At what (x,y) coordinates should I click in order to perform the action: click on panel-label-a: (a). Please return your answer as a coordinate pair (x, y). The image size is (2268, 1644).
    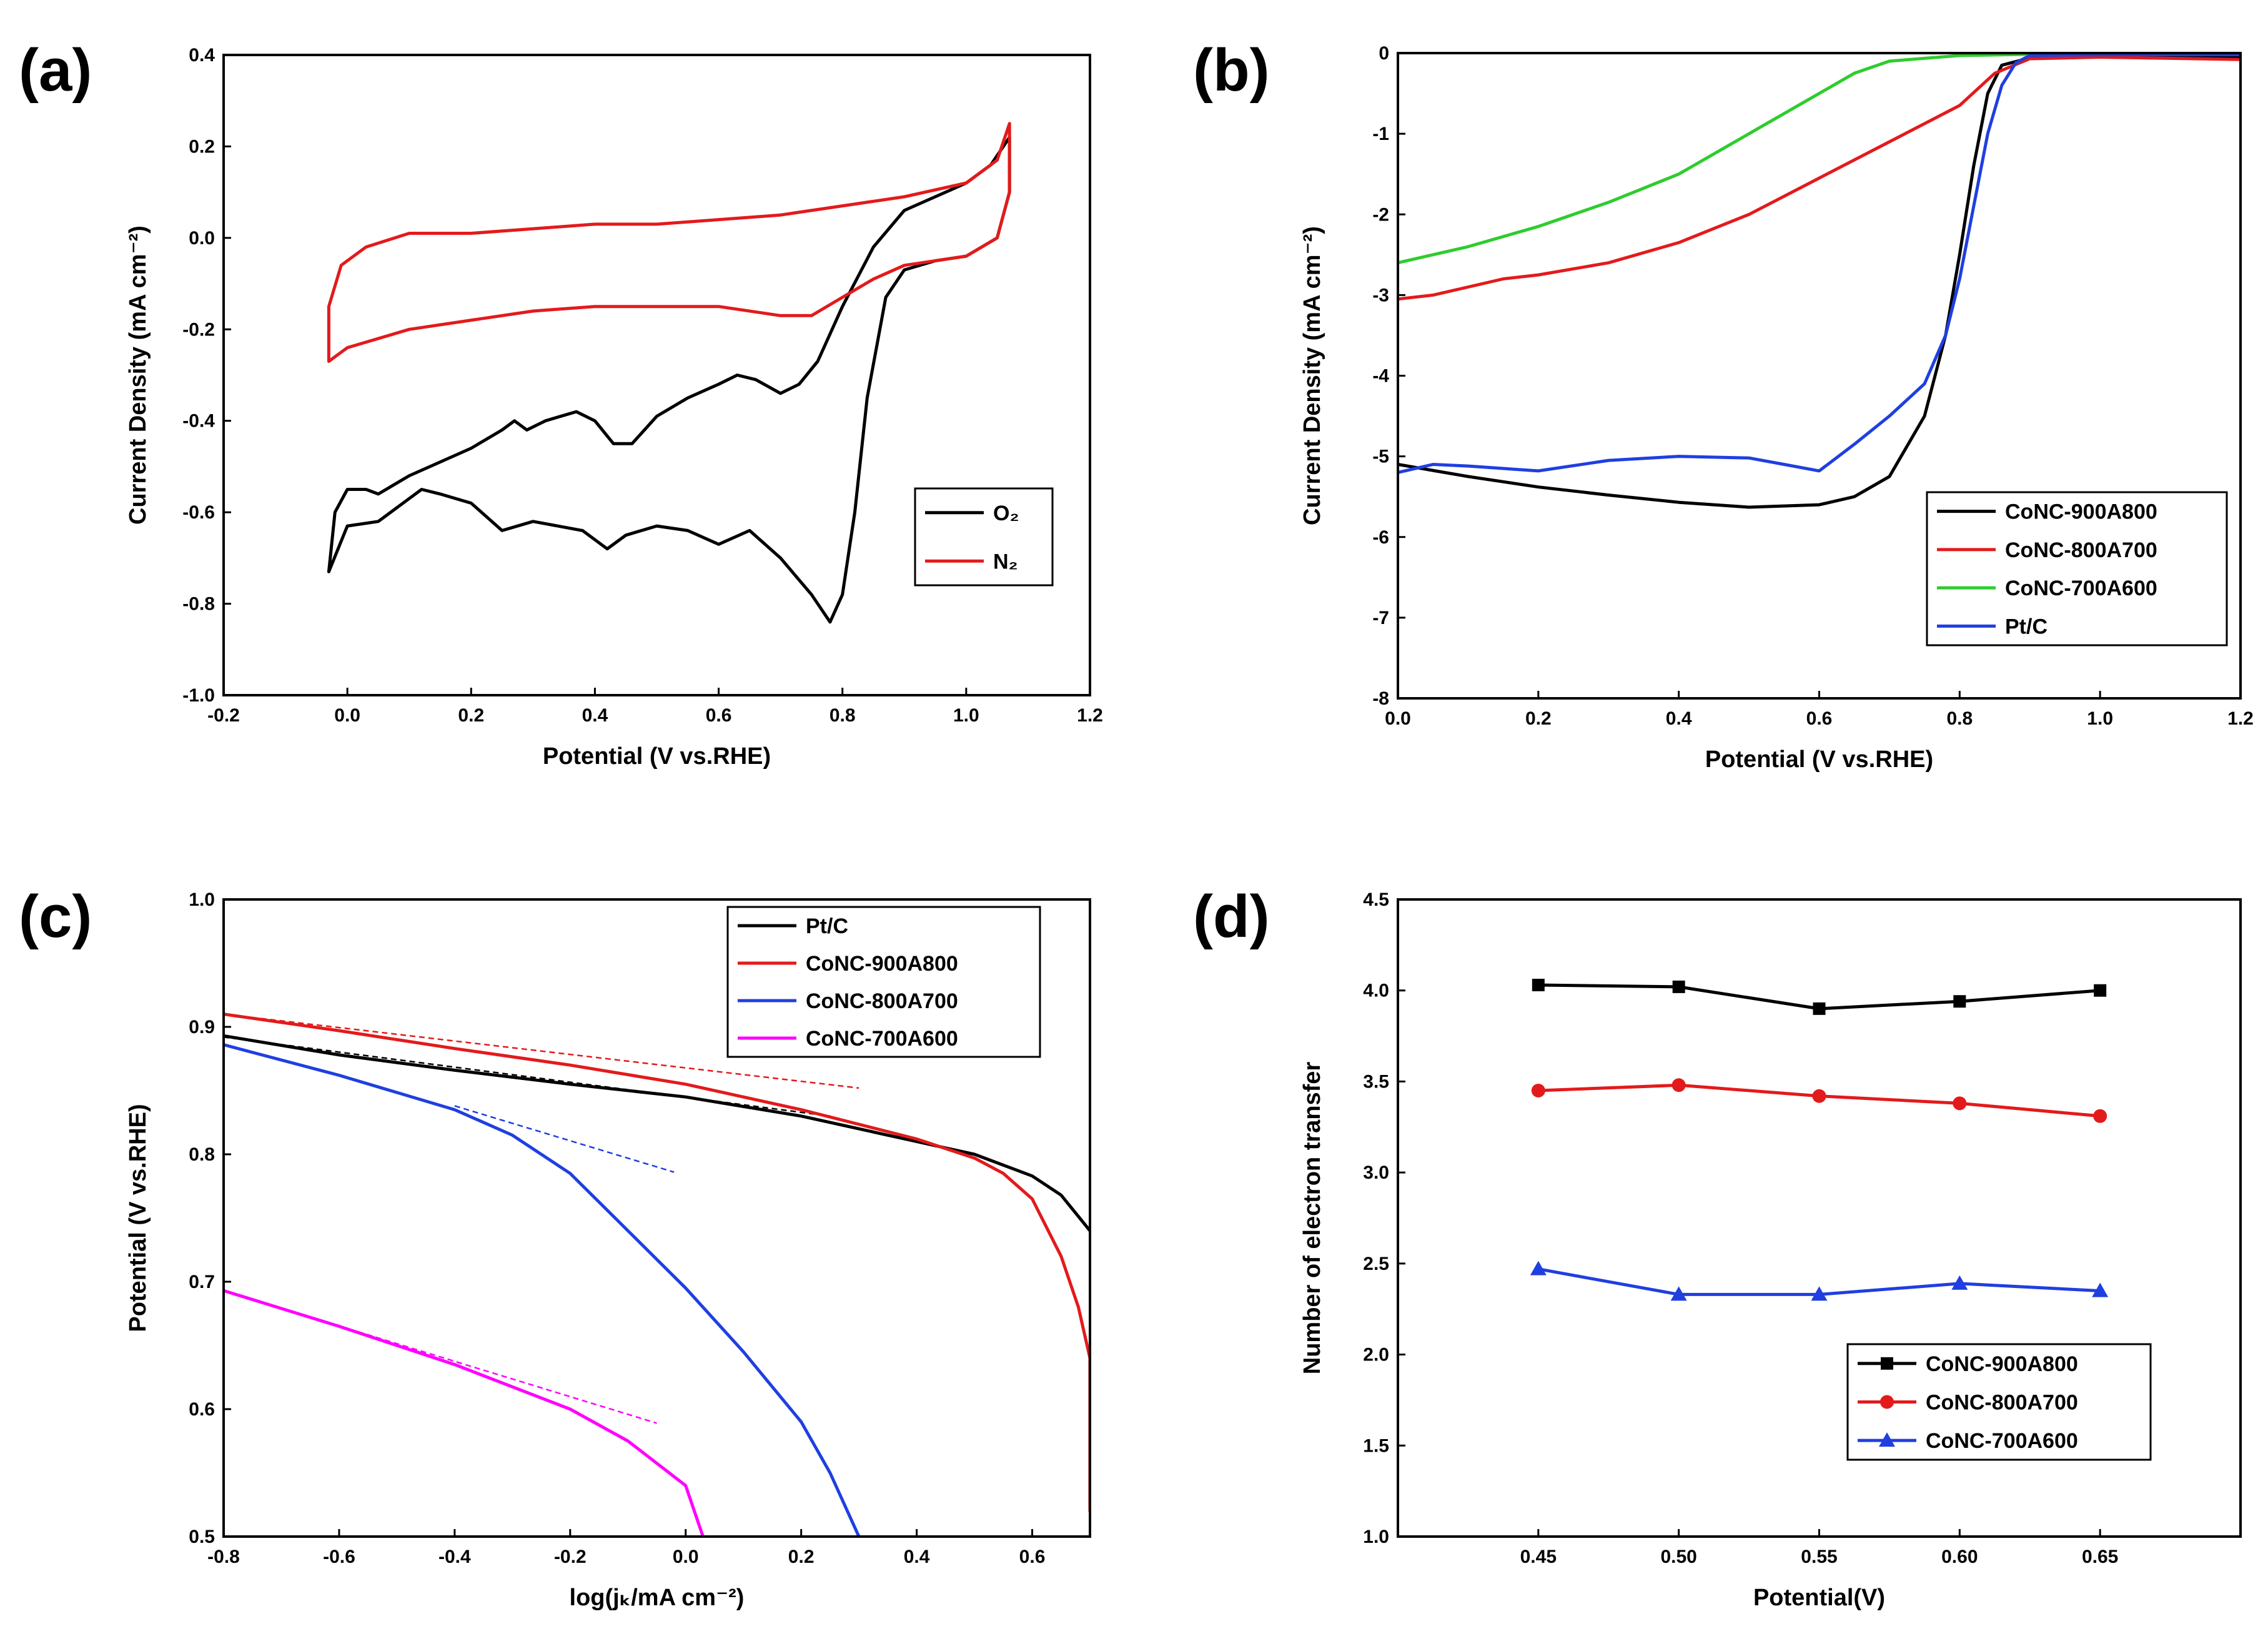
    Looking at the image, I should click on (55, 70).